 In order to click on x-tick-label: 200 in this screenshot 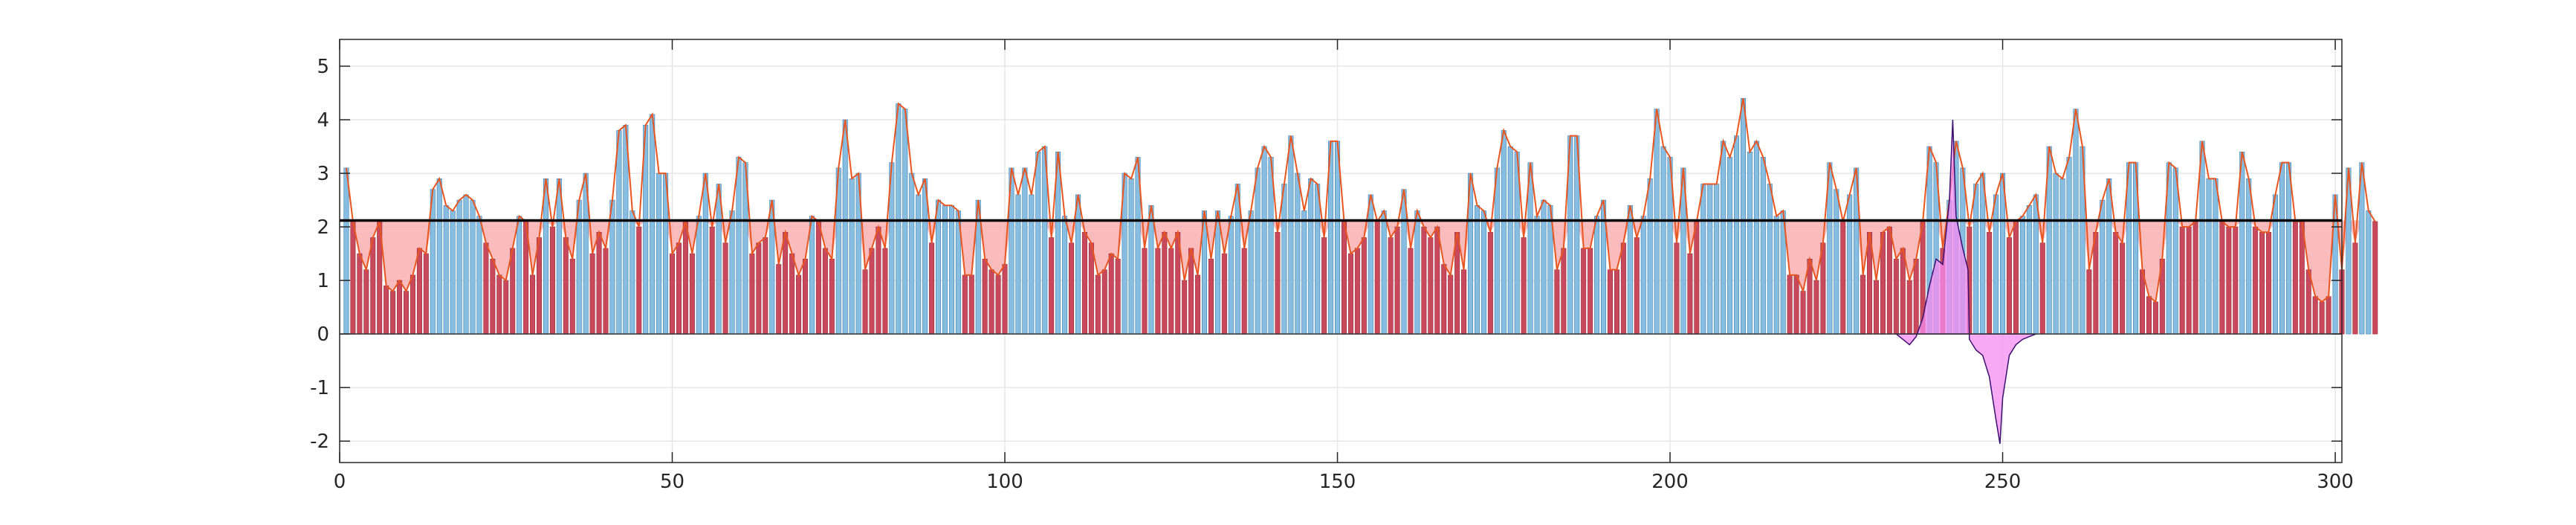, I will do `click(1670, 482)`.